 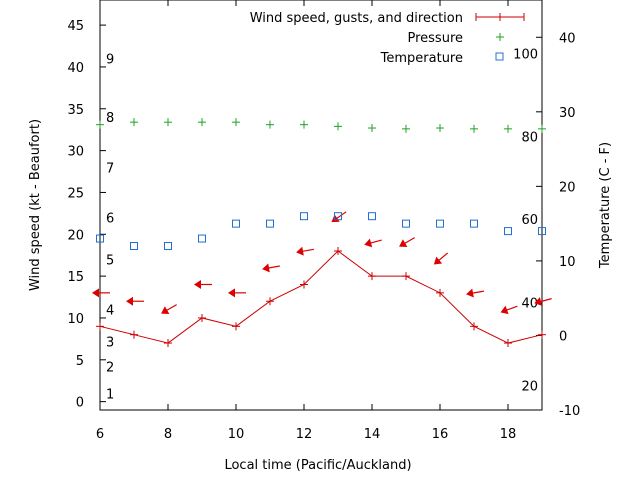 What do you see at coordinates (110, 342) in the screenshot?
I see `beaufort-label: 3` at bounding box center [110, 342].